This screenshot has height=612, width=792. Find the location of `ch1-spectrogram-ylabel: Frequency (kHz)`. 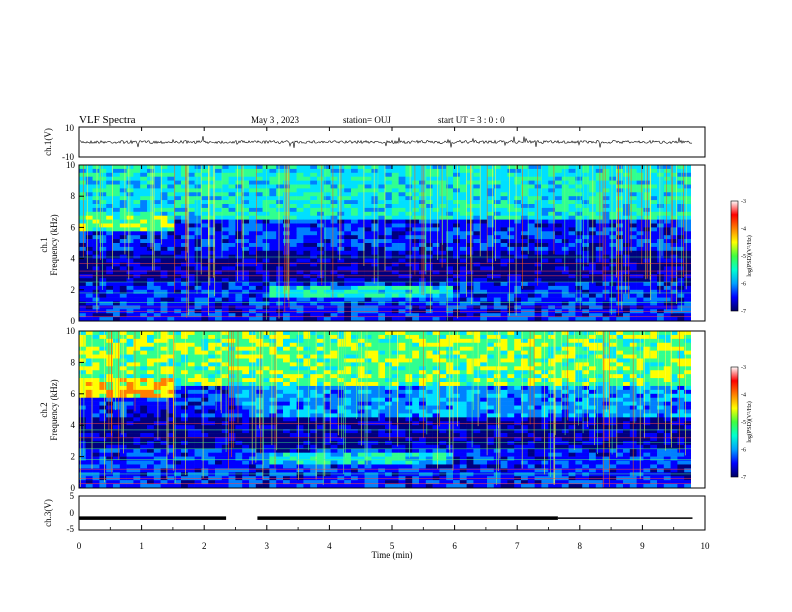

ch1-spectrogram-ylabel: Frequency (kHz) is located at coordinates (54, 244).